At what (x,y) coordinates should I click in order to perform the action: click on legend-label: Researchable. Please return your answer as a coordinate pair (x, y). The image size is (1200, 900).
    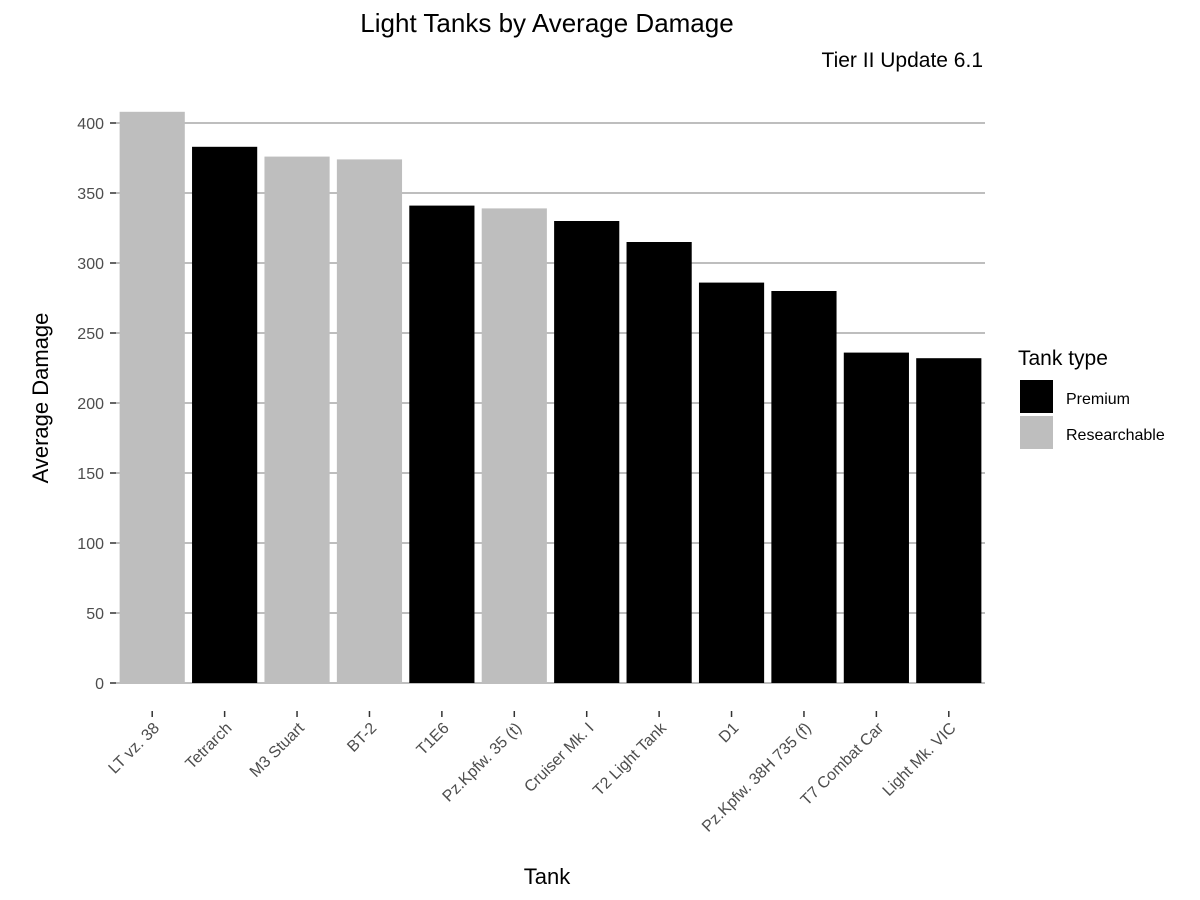
    Looking at the image, I should click on (1115, 435).